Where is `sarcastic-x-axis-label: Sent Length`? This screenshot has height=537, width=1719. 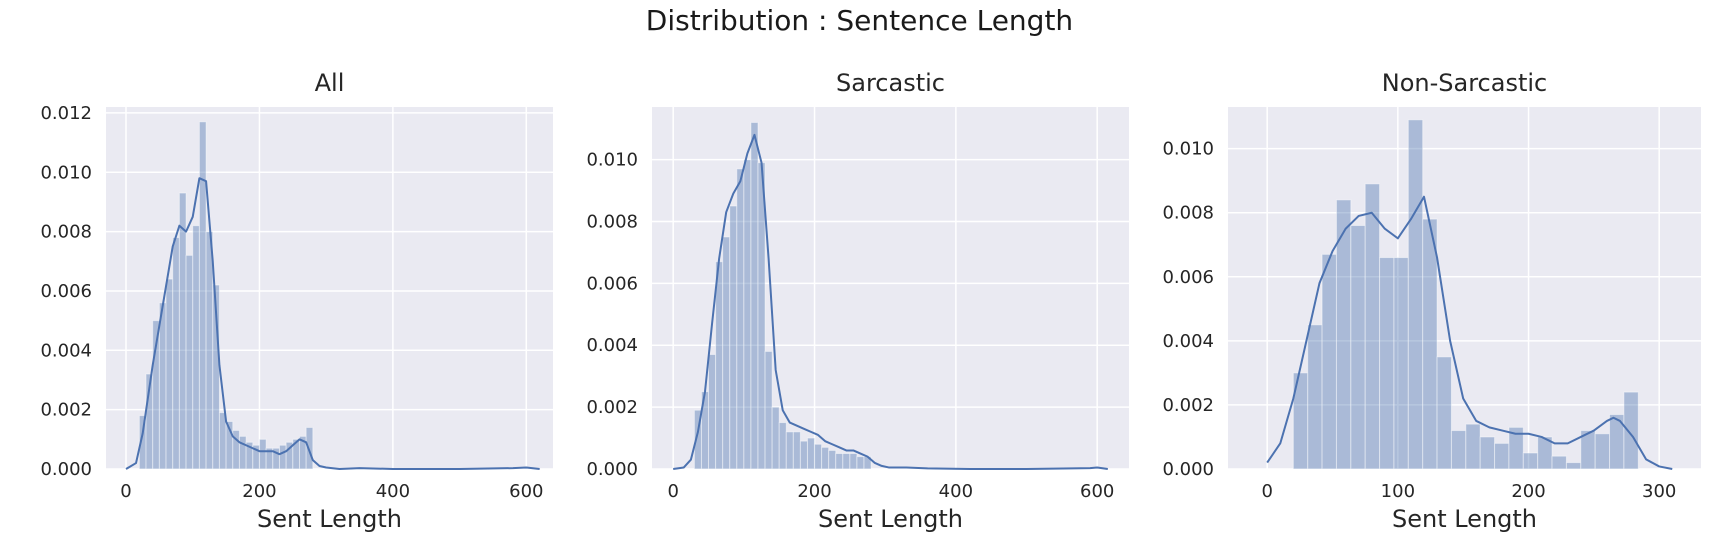 sarcastic-x-axis-label: Sent Length is located at coordinates (890, 519).